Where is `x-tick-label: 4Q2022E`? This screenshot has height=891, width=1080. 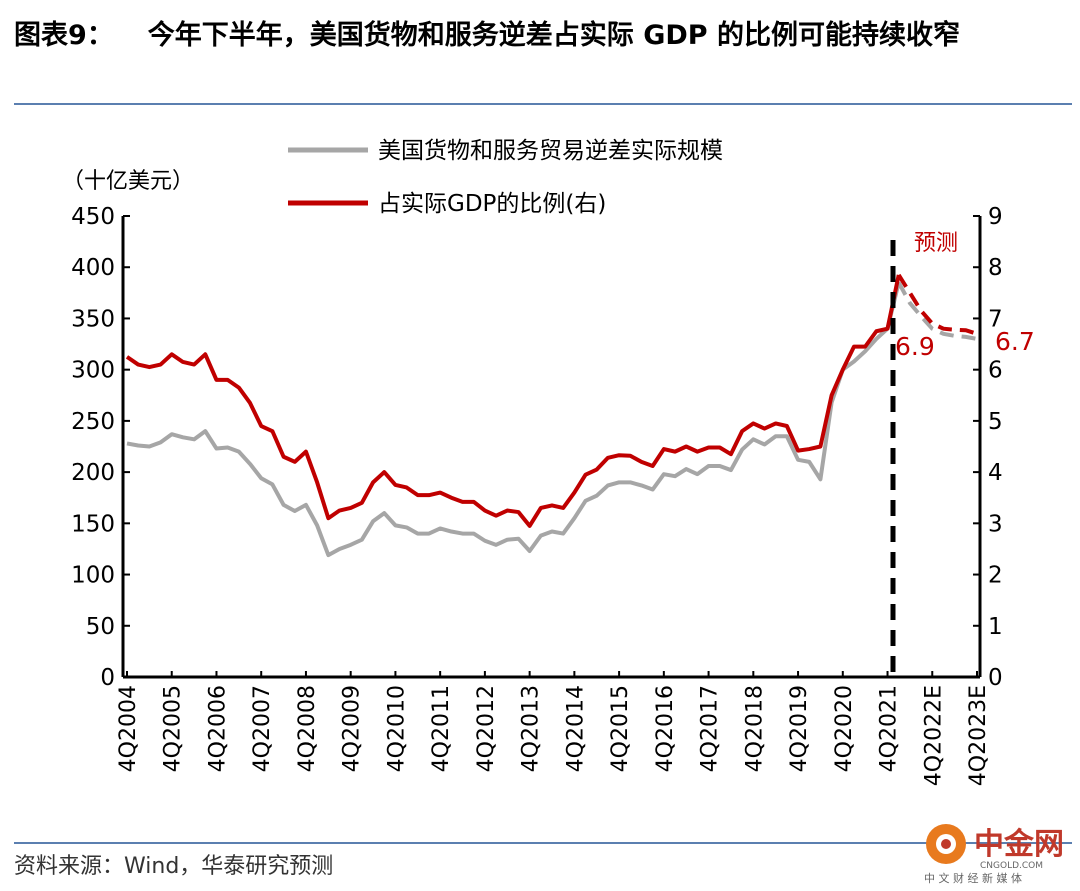
x-tick-label: 4Q2022E is located at coordinates (933, 735).